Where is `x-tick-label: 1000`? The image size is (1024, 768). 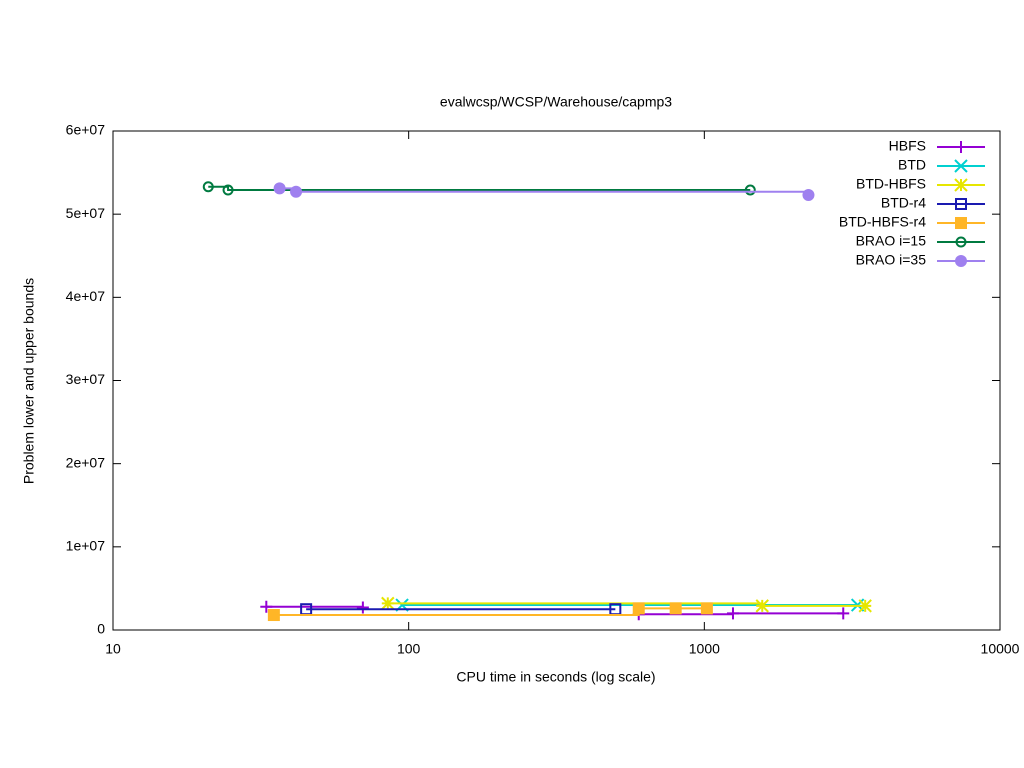 x-tick-label: 1000 is located at coordinates (704, 649).